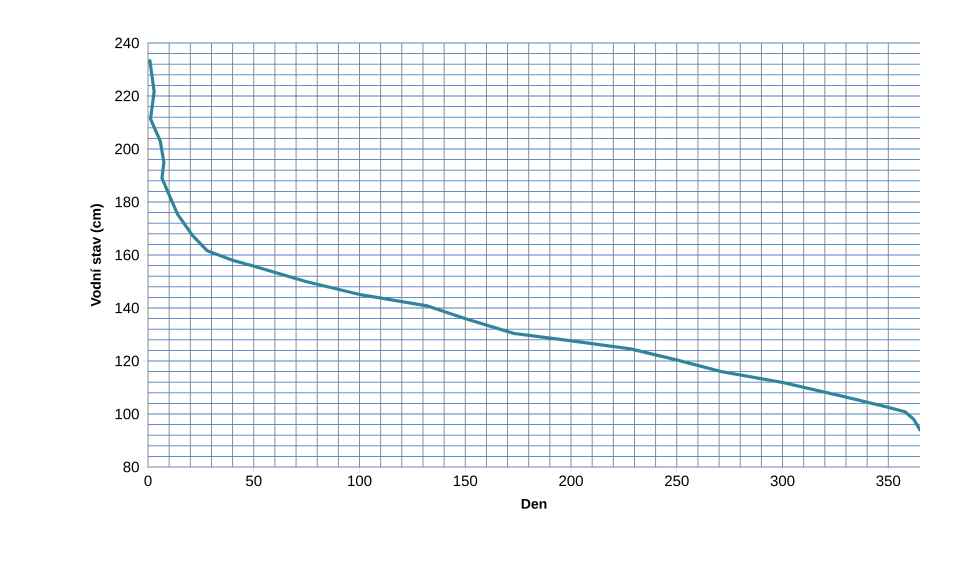  What do you see at coordinates (127, 149) in the screenshot?
I see `y-tick-label: 200` at bounding box center [127, 149].